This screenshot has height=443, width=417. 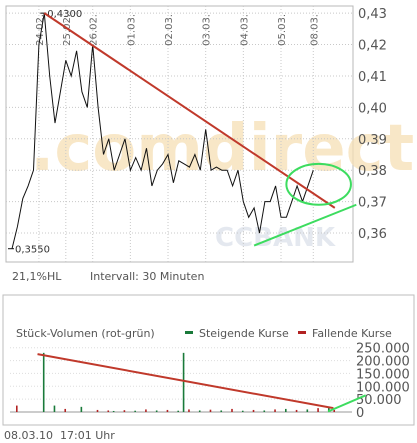 I want to click on volume-y-tick: 150.000, so click(x=383, y=374).